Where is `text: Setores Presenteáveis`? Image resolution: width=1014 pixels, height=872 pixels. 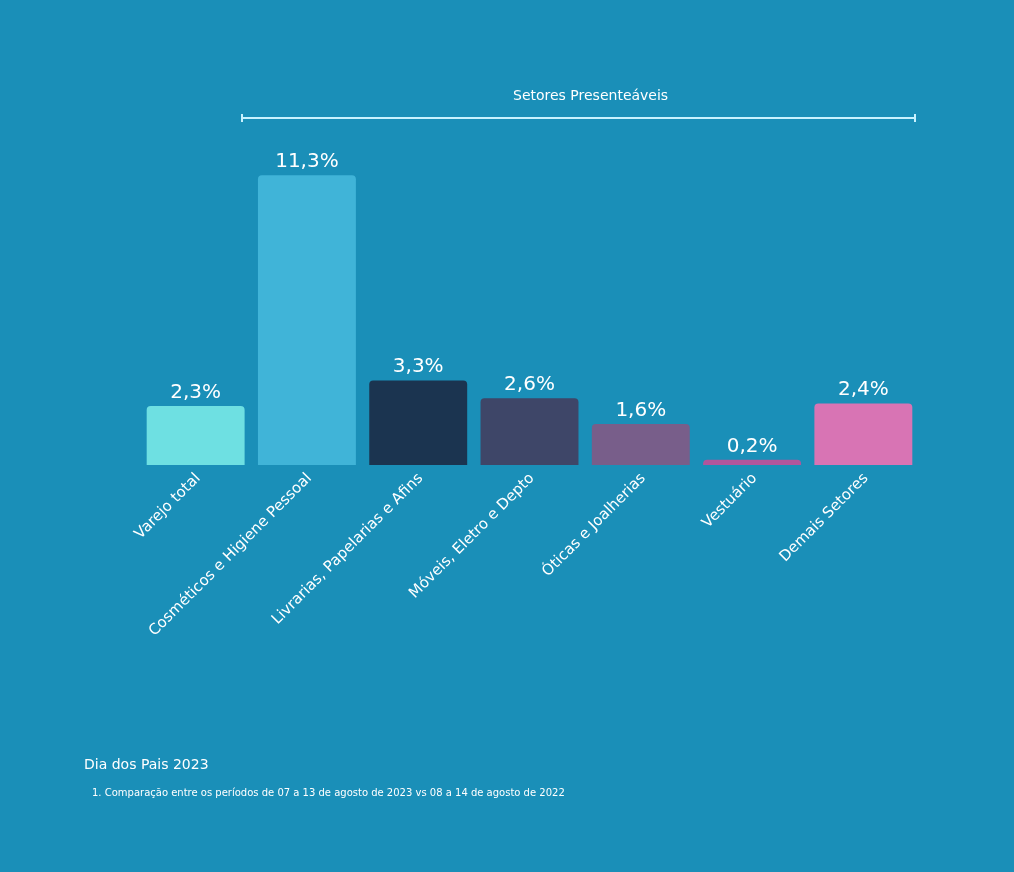
text: Setores Presenteáveis is located at coordinates (591, 95).